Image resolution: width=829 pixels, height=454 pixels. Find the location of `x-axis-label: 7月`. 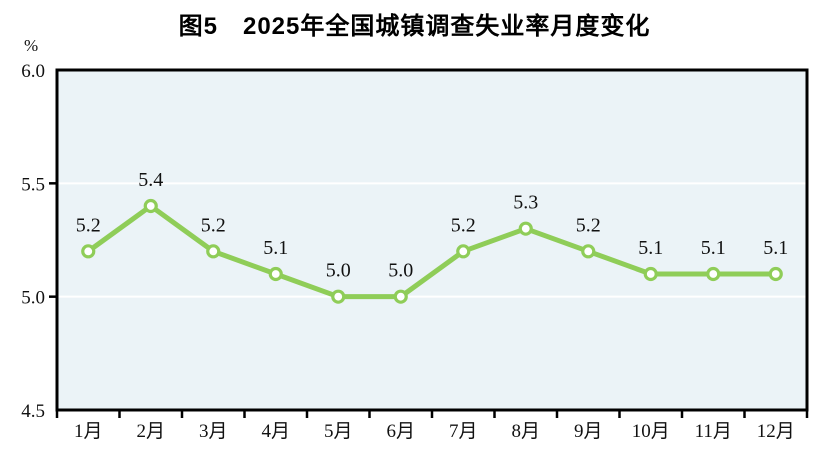

x-axis-label: 7月 is located at coordinates (463, 431).